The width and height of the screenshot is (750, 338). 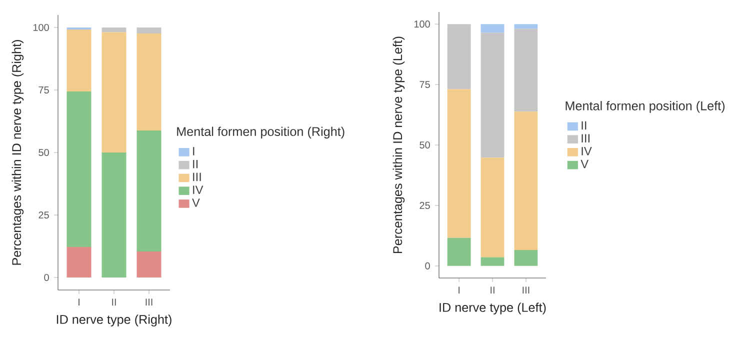 I want to click on x-axis-title: ID nerve type (Left), so click(x=493, y=308).